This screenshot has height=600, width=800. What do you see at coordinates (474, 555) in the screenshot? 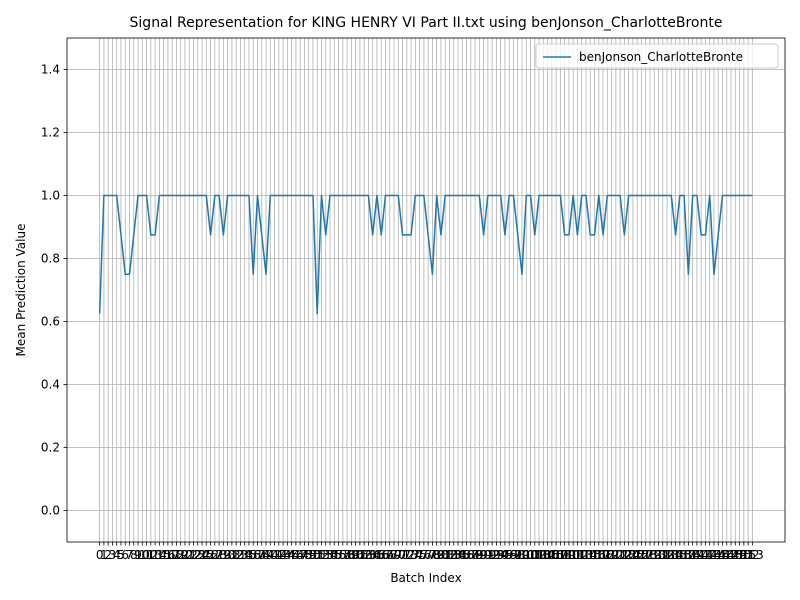
I see `x-tick-label: 88` at bounding box center [474, 555].